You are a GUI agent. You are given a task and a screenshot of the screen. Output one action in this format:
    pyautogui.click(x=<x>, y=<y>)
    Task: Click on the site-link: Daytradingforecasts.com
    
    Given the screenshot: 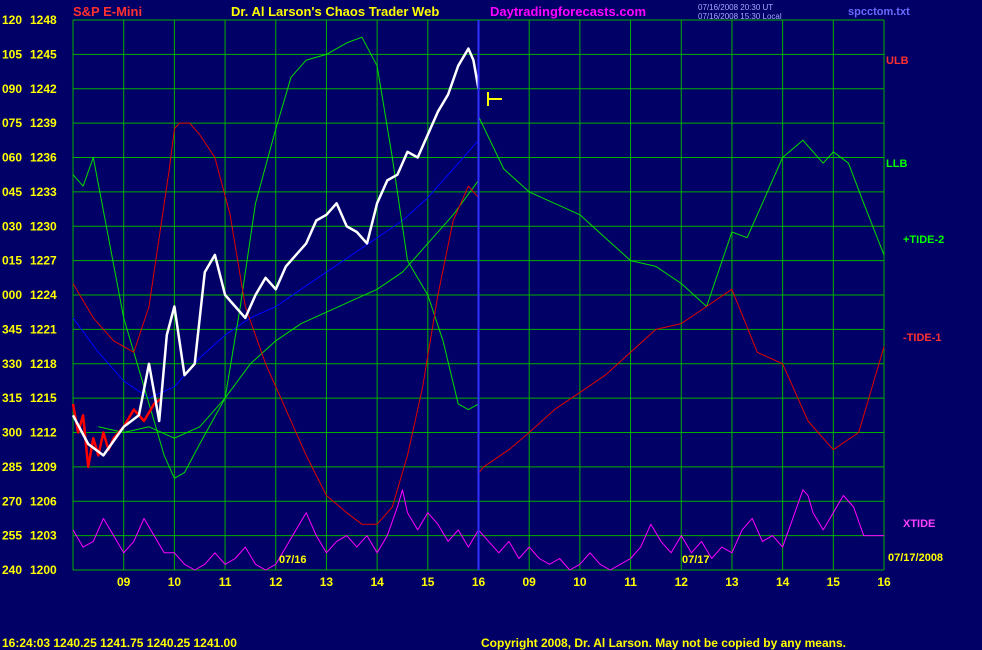 What is the action you would take?
    pyautogui.click(x=568, y=11)
    